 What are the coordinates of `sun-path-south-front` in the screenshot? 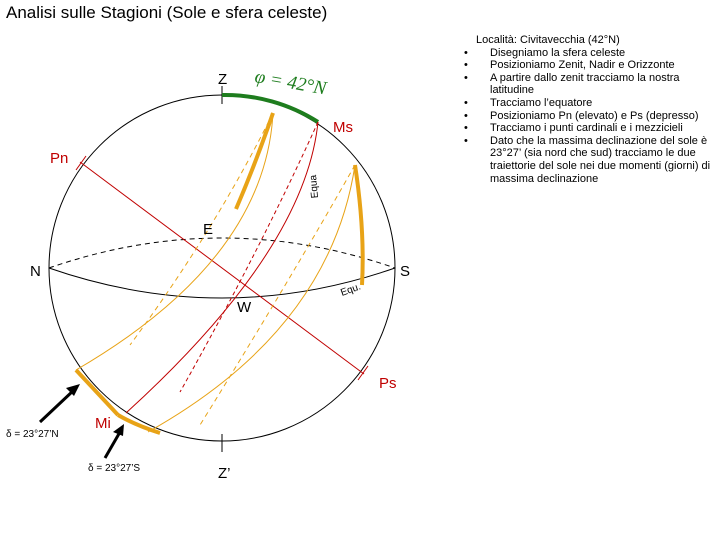 It's located at (251, 298).